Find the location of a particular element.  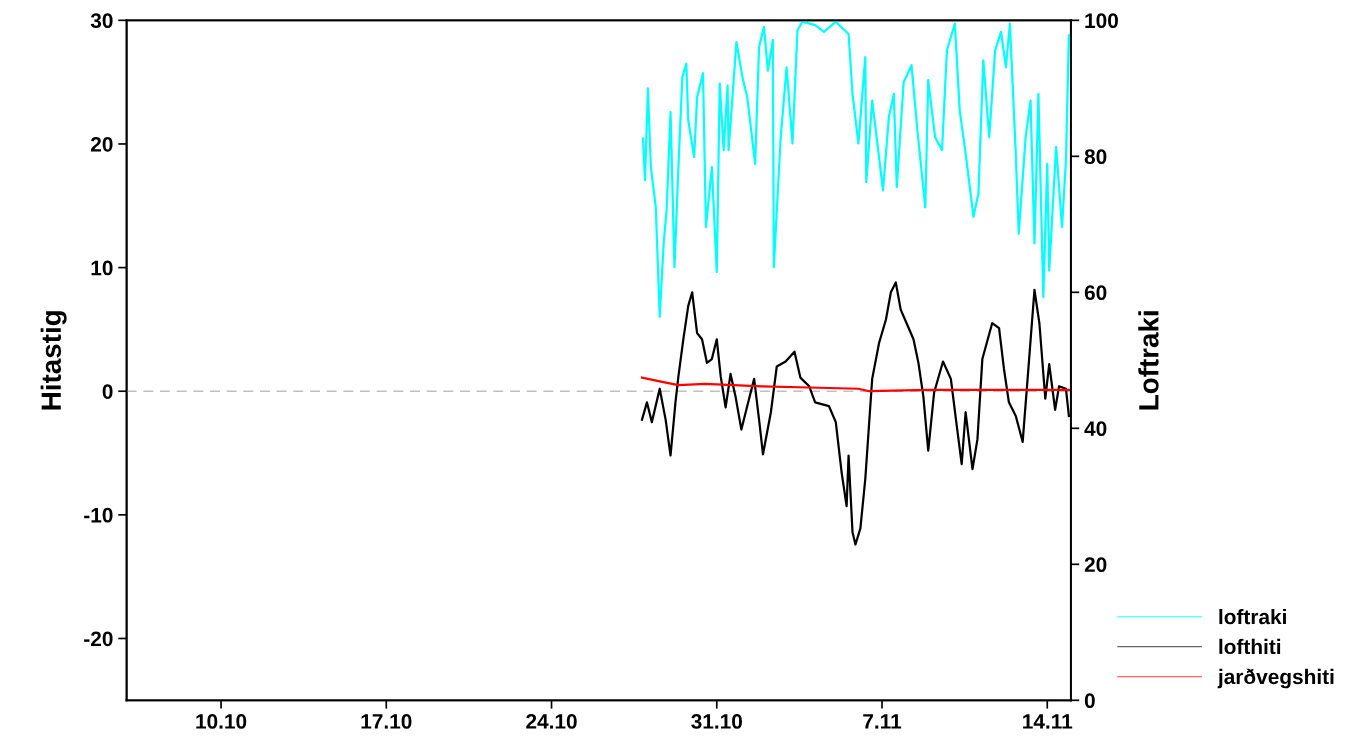

y2-tick-label: 60 is located at coordinates (1095, 293).